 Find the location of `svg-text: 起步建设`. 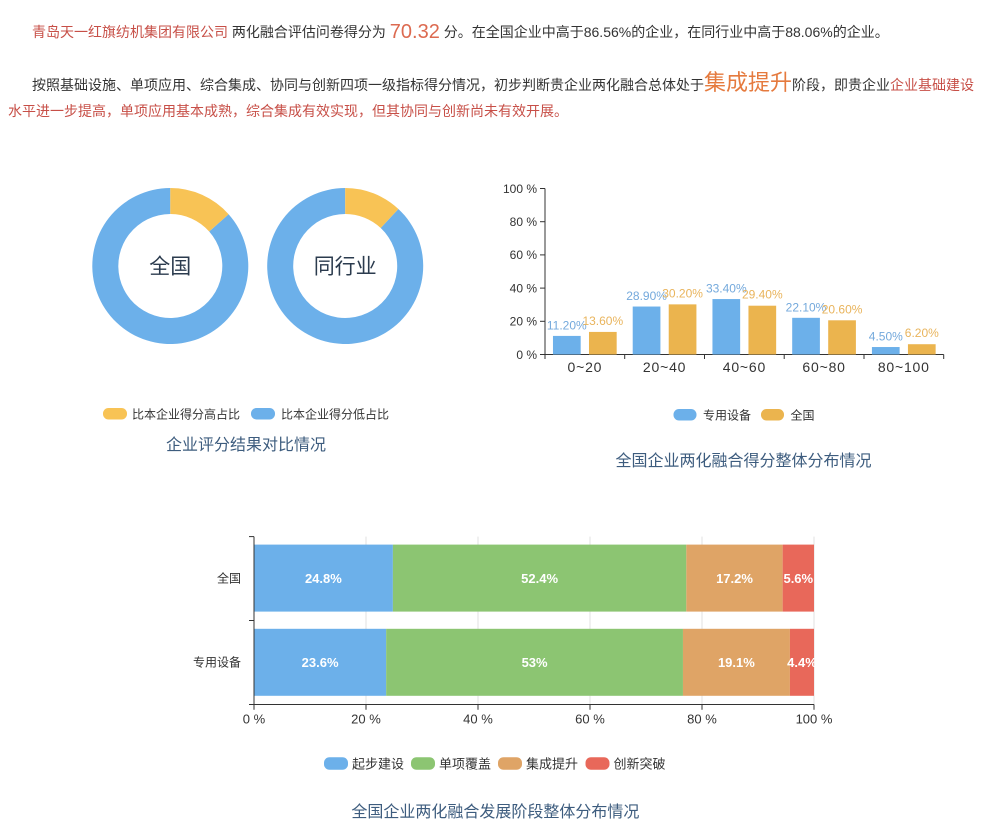

svg-text: 起步建设 is located at coordinates (378, 763).